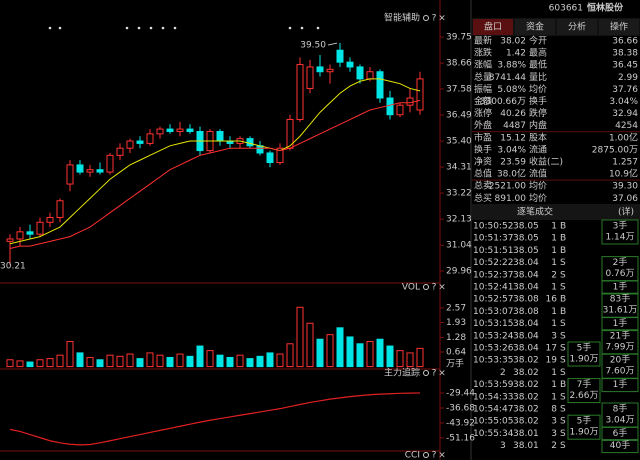 This screenshot has height=460, width=640. Describe the element at coordinates (584, 348) in the screenshot. I see `order-text: 5手` at that location.